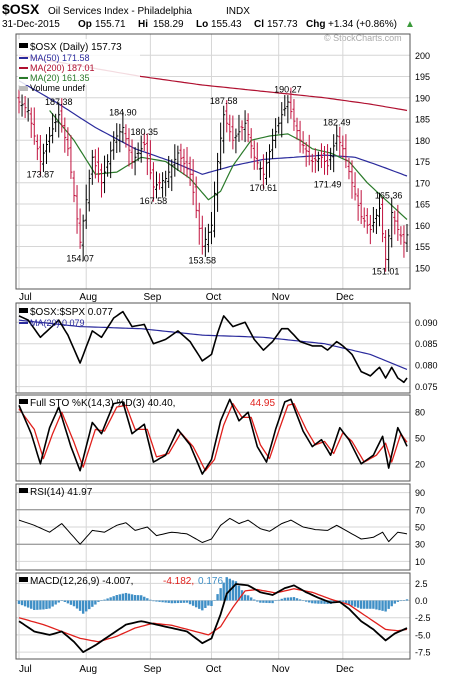 Image resolution: width=464 pixels, height=690 pixels. I want to click on macd-ytick-label-0: -7.5, so click(423, 653).